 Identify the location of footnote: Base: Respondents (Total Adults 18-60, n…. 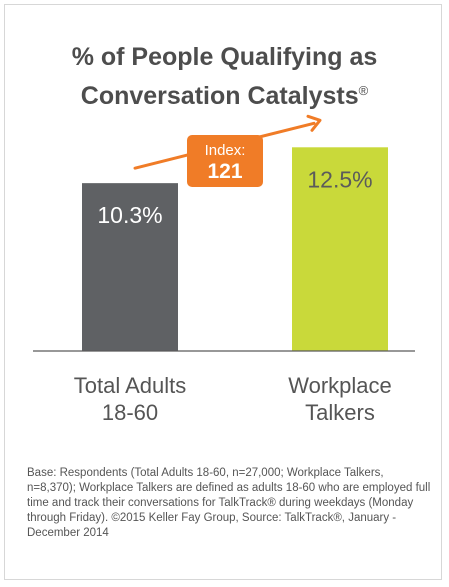
(229, 503).